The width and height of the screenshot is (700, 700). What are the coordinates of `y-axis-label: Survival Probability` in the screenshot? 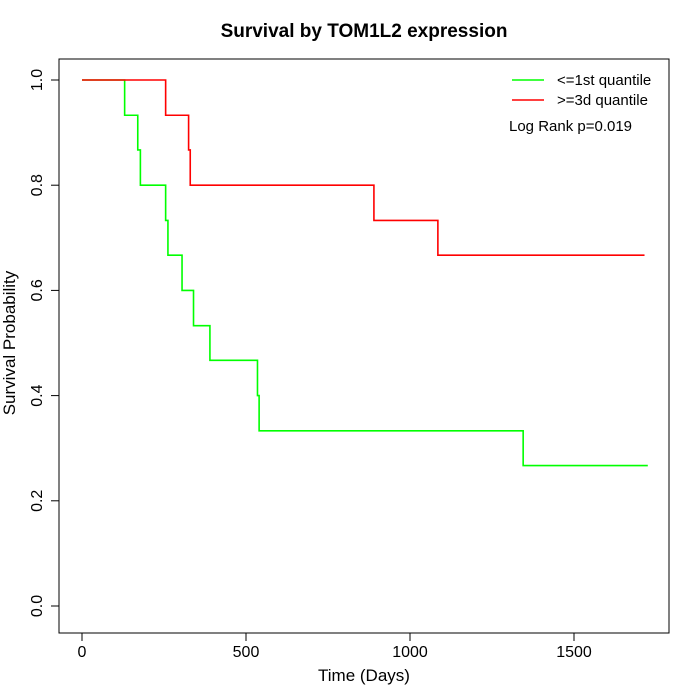 It's located at (9, 342).